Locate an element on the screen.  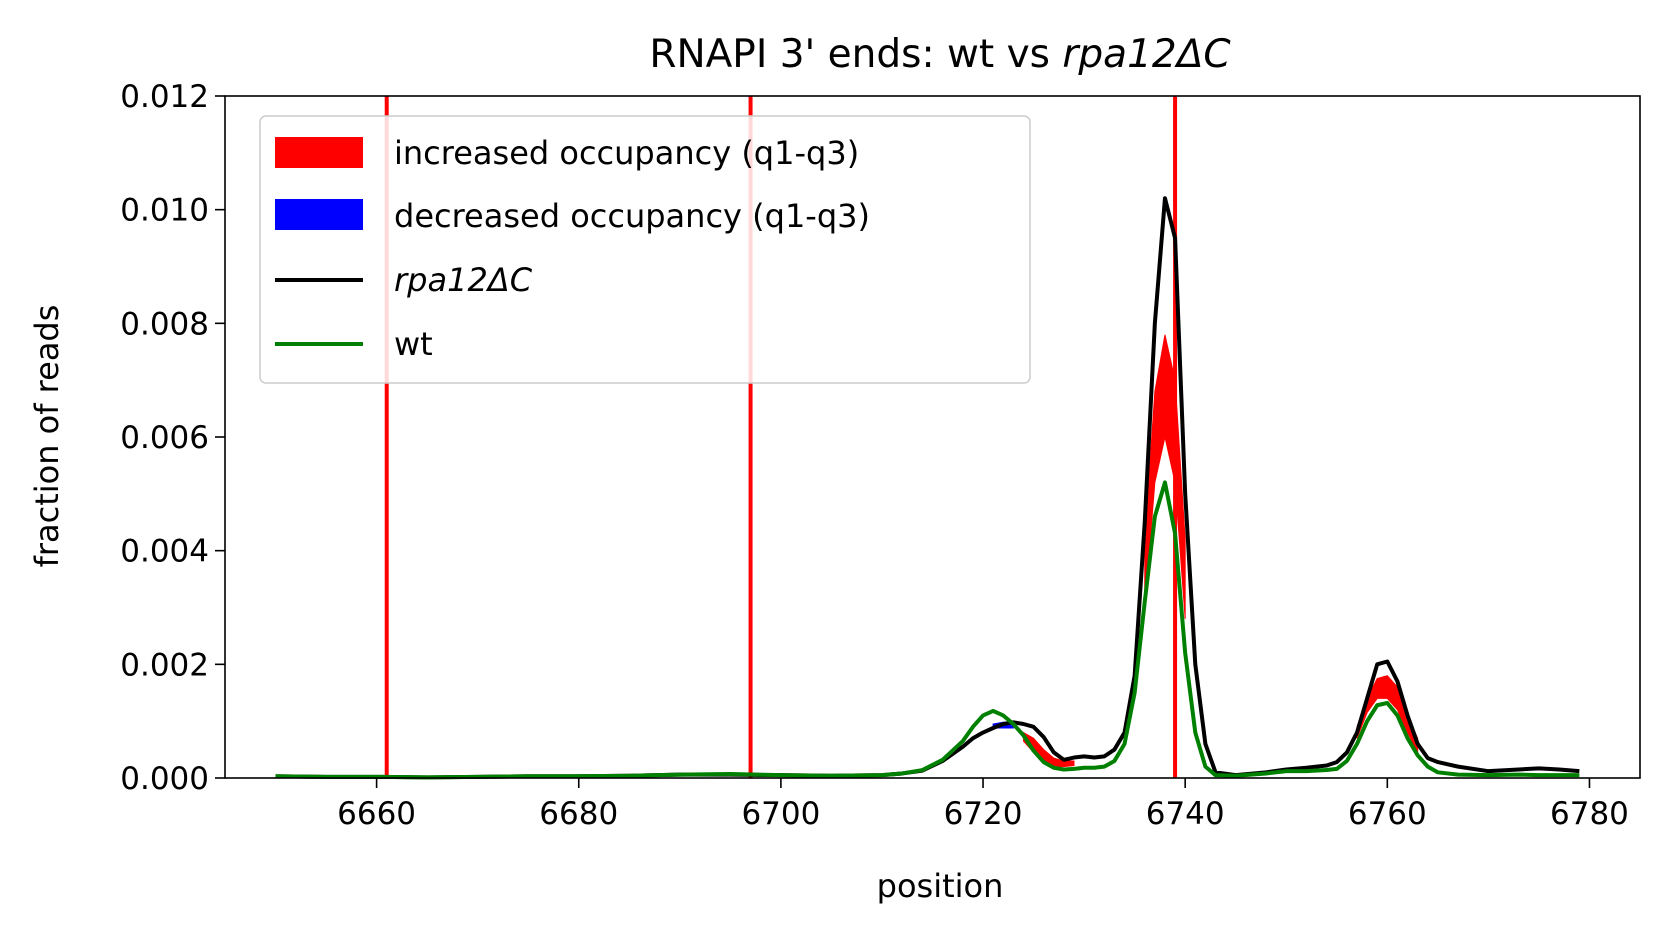
y-tick-label: 0.002 is located at coordinates (164, 665).